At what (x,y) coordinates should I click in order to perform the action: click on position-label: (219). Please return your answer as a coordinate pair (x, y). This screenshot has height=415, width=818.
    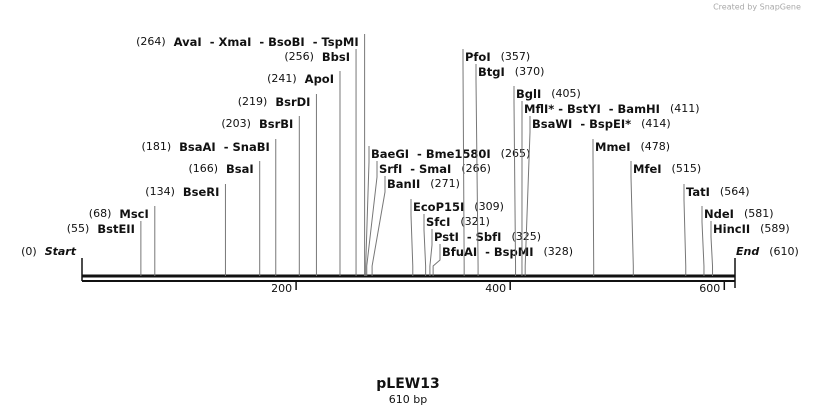
    Looking at the image, I should click on (253, 101).